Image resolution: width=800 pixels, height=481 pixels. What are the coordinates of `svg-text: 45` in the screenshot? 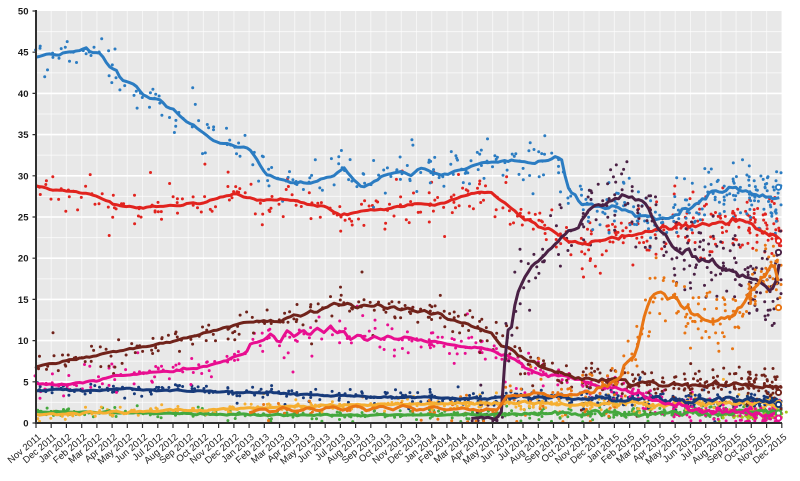 It's located at (23, 53).